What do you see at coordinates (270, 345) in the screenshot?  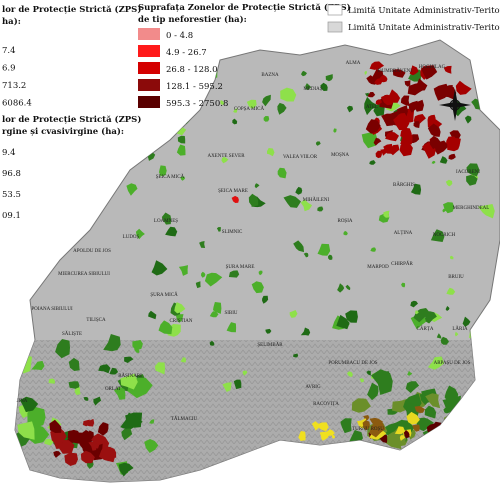 I see `place-label: ȘELIMBĂR` at bounding box center [270, 345].